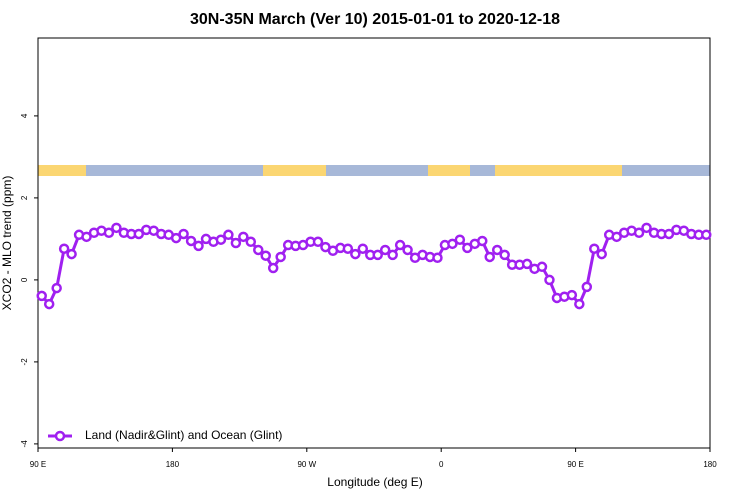 The width and height of the screenshot is (750, 500). I want to click on land-mask, so click(374, 170).